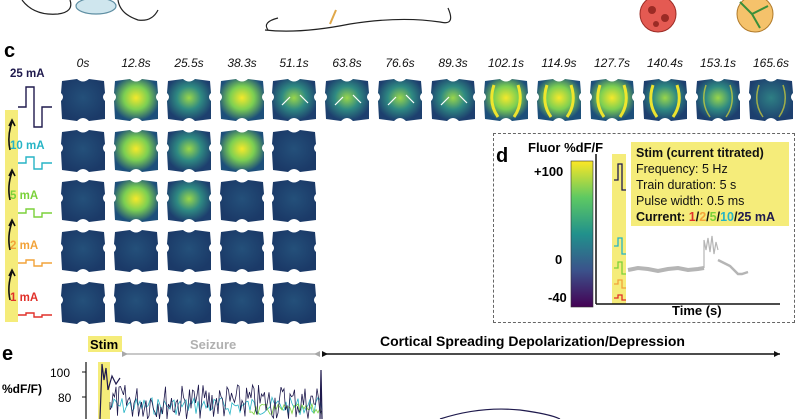  What do you see at coordinates (718, 63) in the screenshot?
I see `time-label: 153.1s` at bounding box center [718, 63].